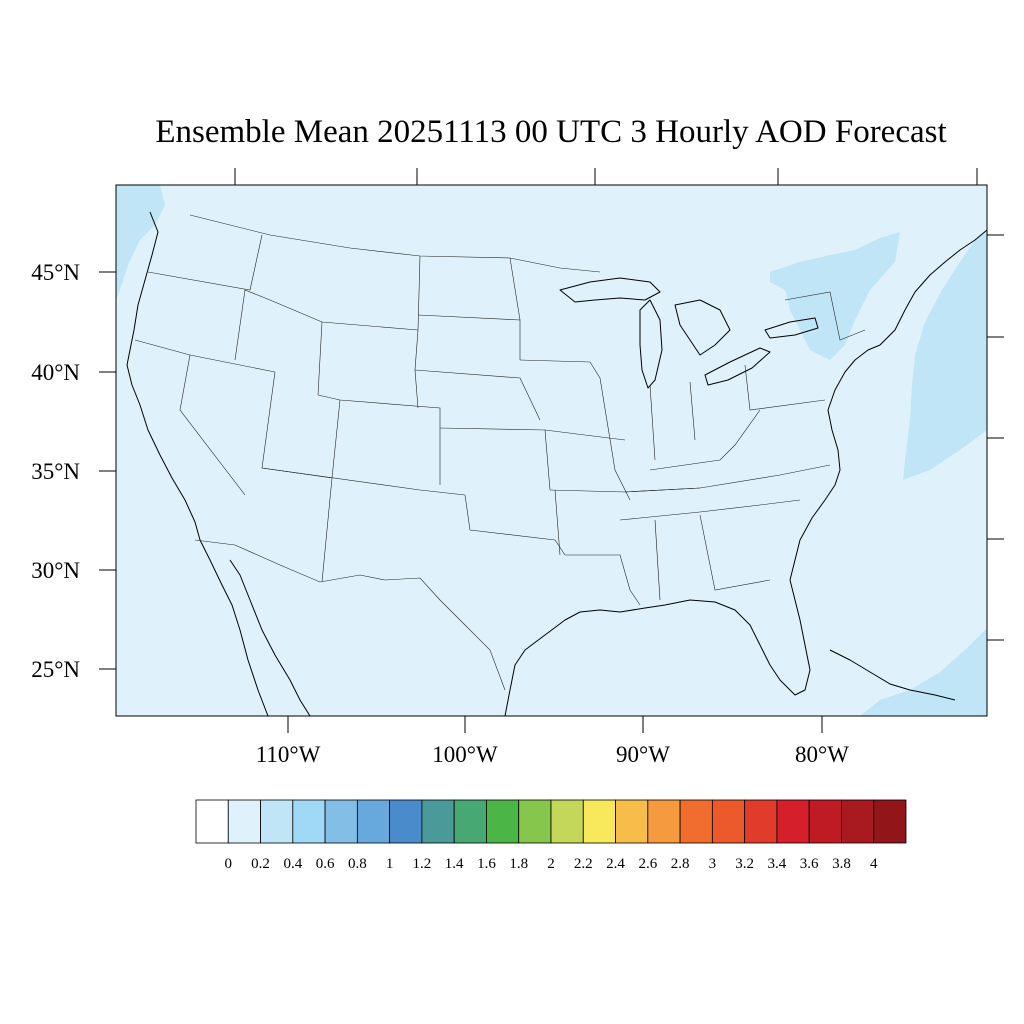 The image size is (1024, 1024). Describe the element at coordinates (325, 864) in the screenshot. I see `colorbar-label: 0.6` at that location.